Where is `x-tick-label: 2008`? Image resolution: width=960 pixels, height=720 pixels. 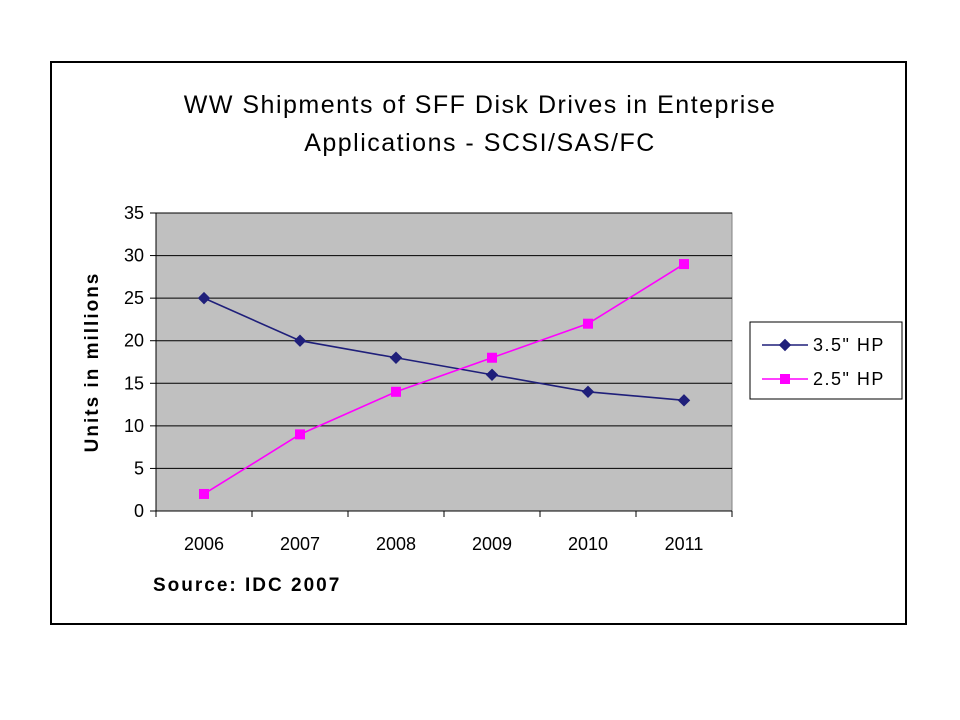 x-tick-label: 2008 is located at coordinates (396, 544).